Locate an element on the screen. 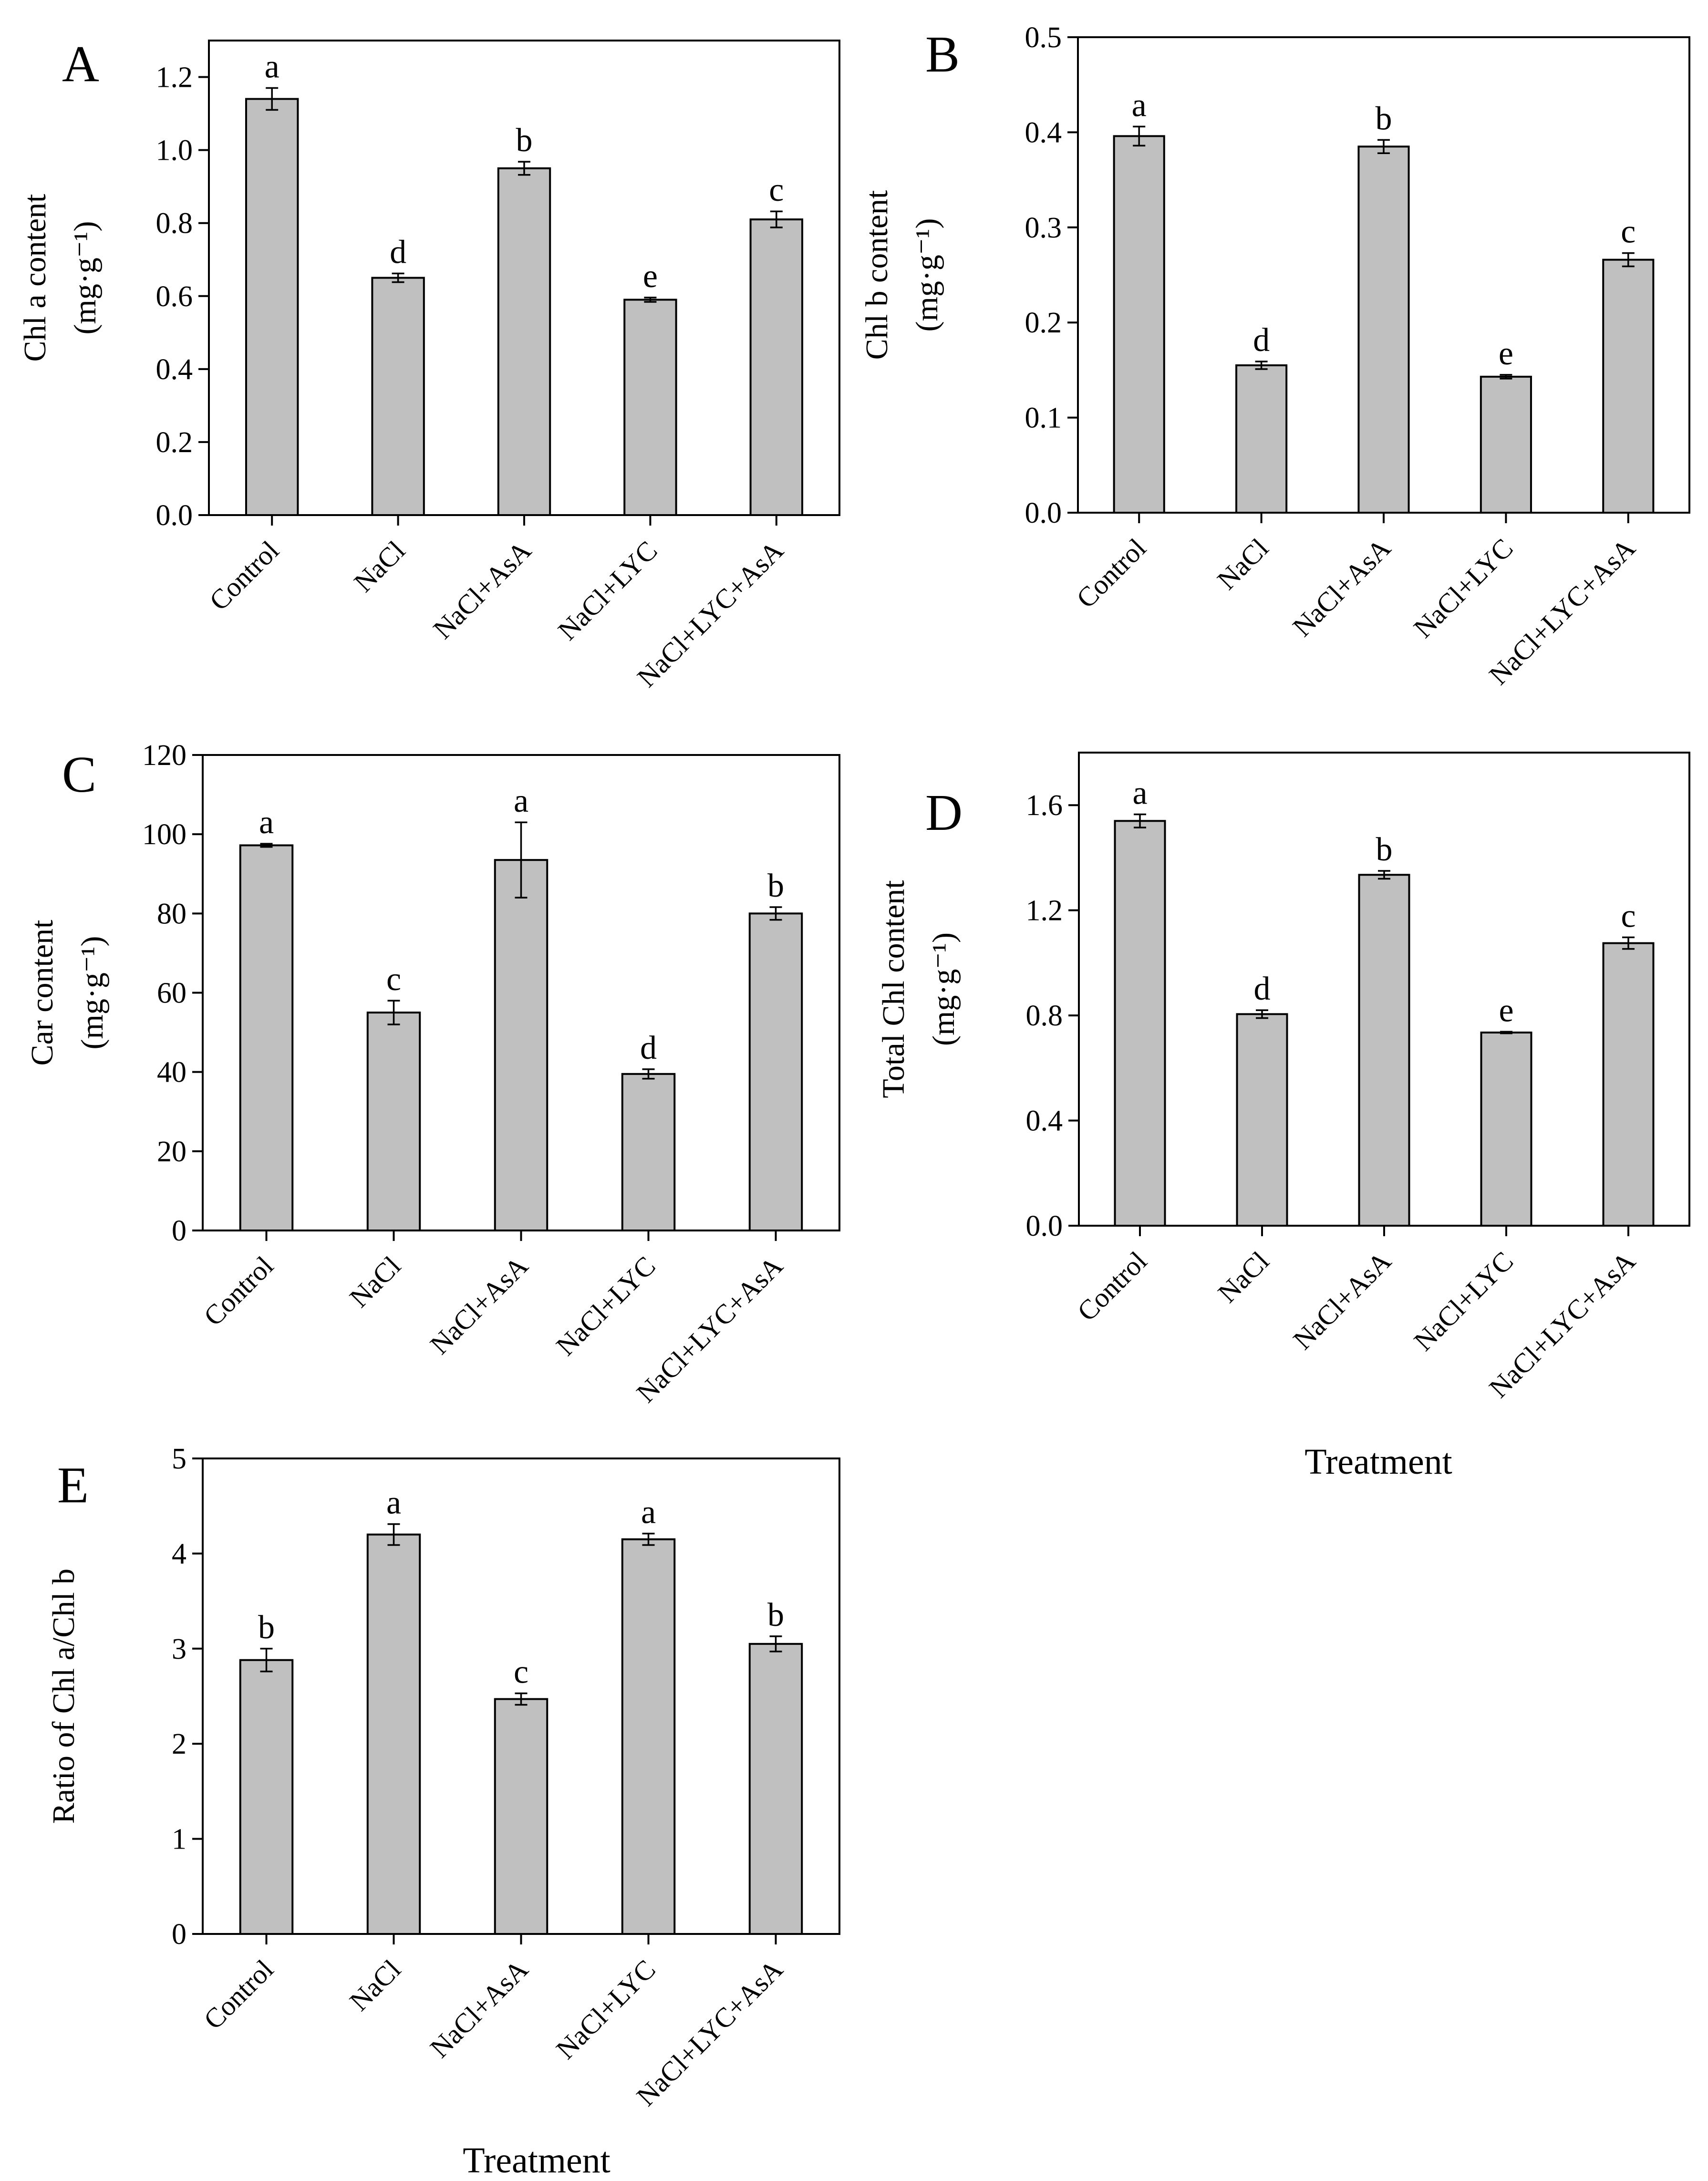 The width and height of the screenshot is (1708, 2181). panel-d-significance-nacl-lyc-asa: c is located at coordinates (1628, 916).